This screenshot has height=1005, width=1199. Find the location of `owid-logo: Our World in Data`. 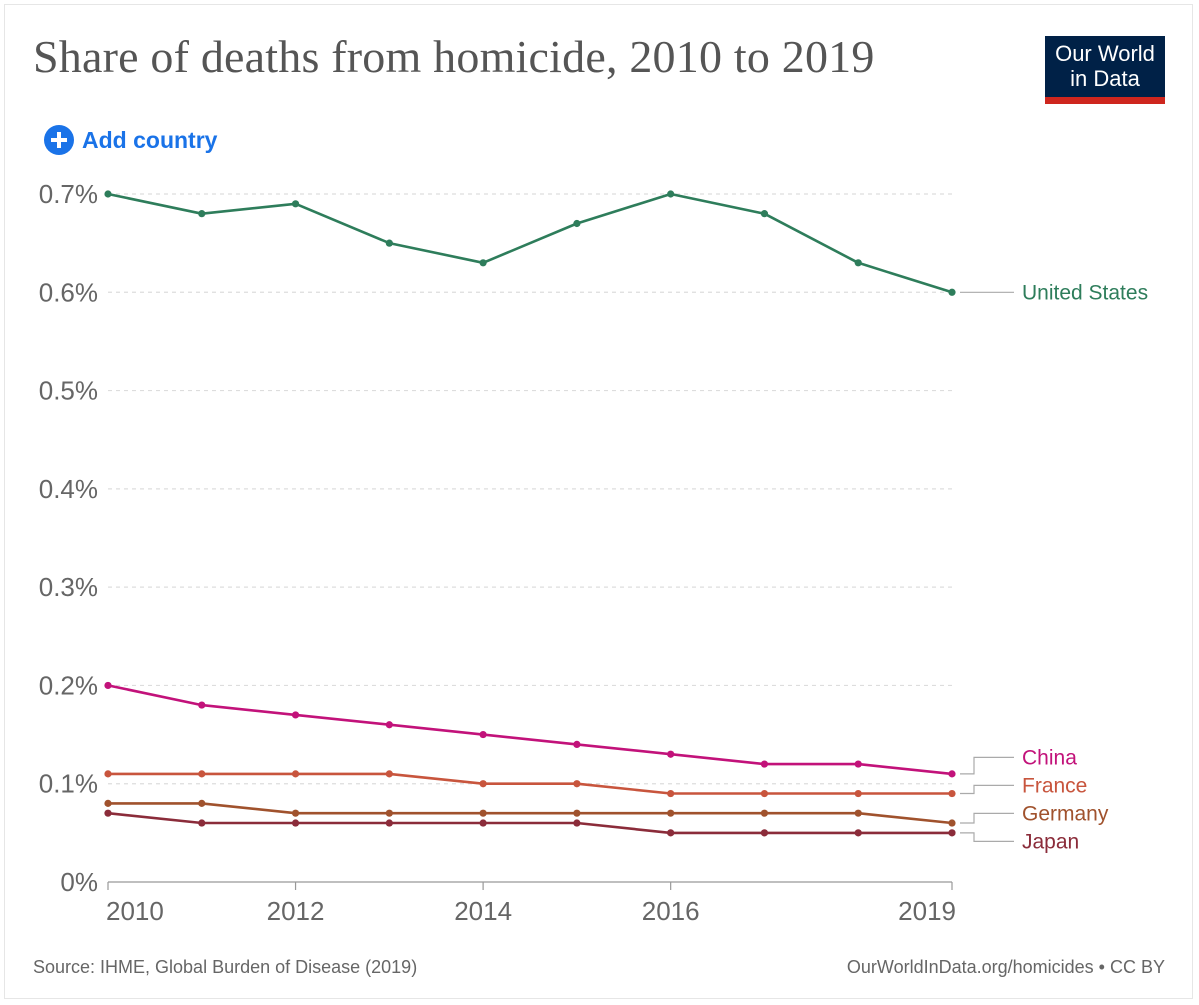

owid-logo: Our World in Data is located at coordinates (1105, 70).